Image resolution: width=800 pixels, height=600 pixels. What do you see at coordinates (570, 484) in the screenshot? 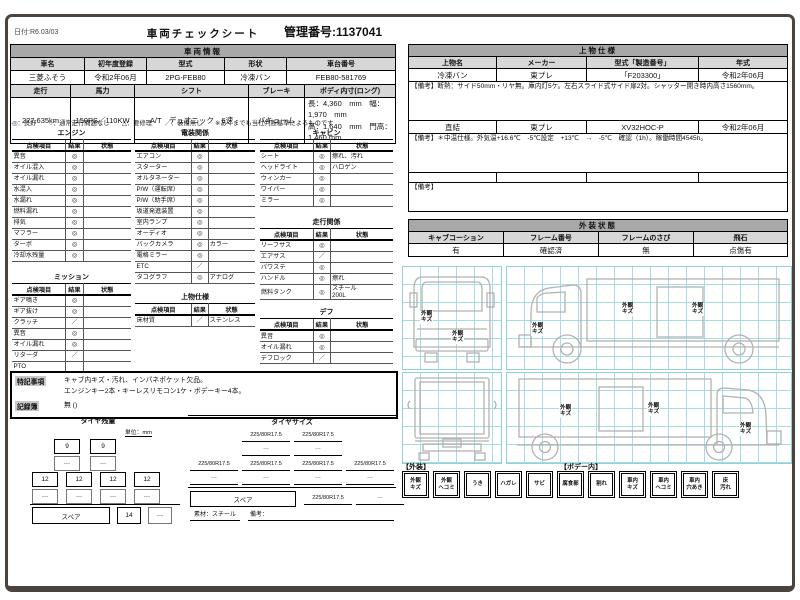
I see `damage-legend-box: 腐食部` at bounding box center [570, 484].